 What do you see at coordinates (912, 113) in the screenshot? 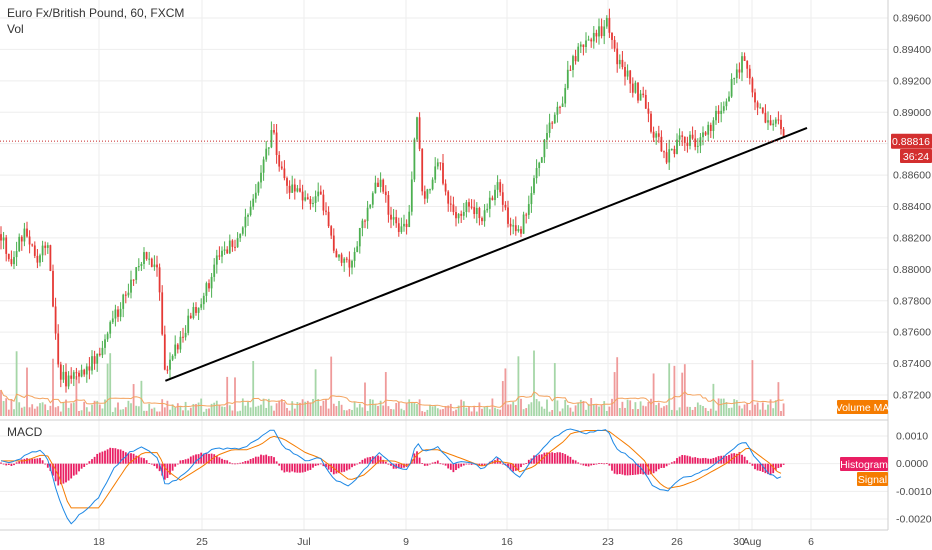
I see `price-tick-label: 0.89000` at bounding box center [912, 113].